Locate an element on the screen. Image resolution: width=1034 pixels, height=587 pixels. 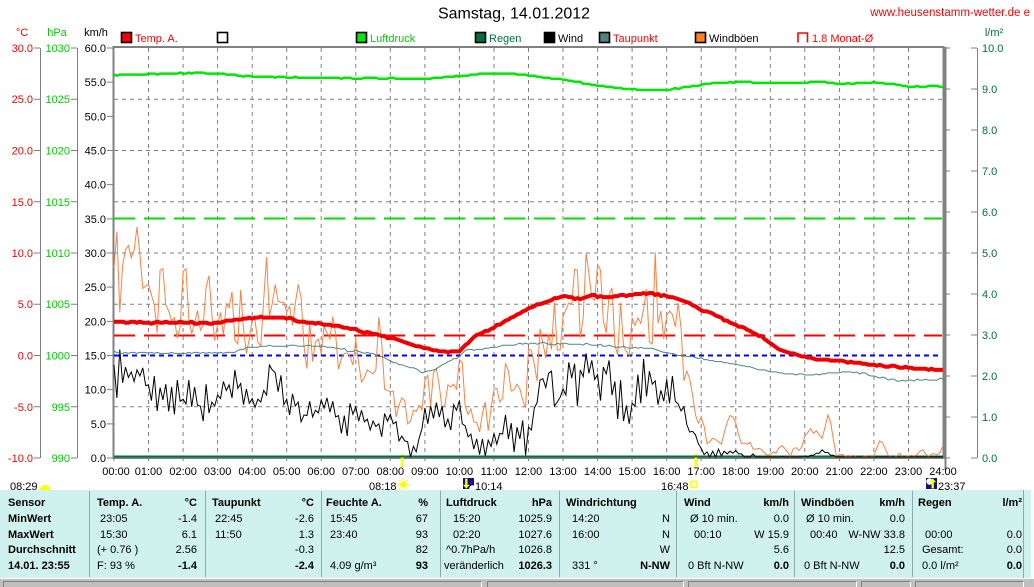
svg-text: 22:00 is located at coordinates (874, 472).